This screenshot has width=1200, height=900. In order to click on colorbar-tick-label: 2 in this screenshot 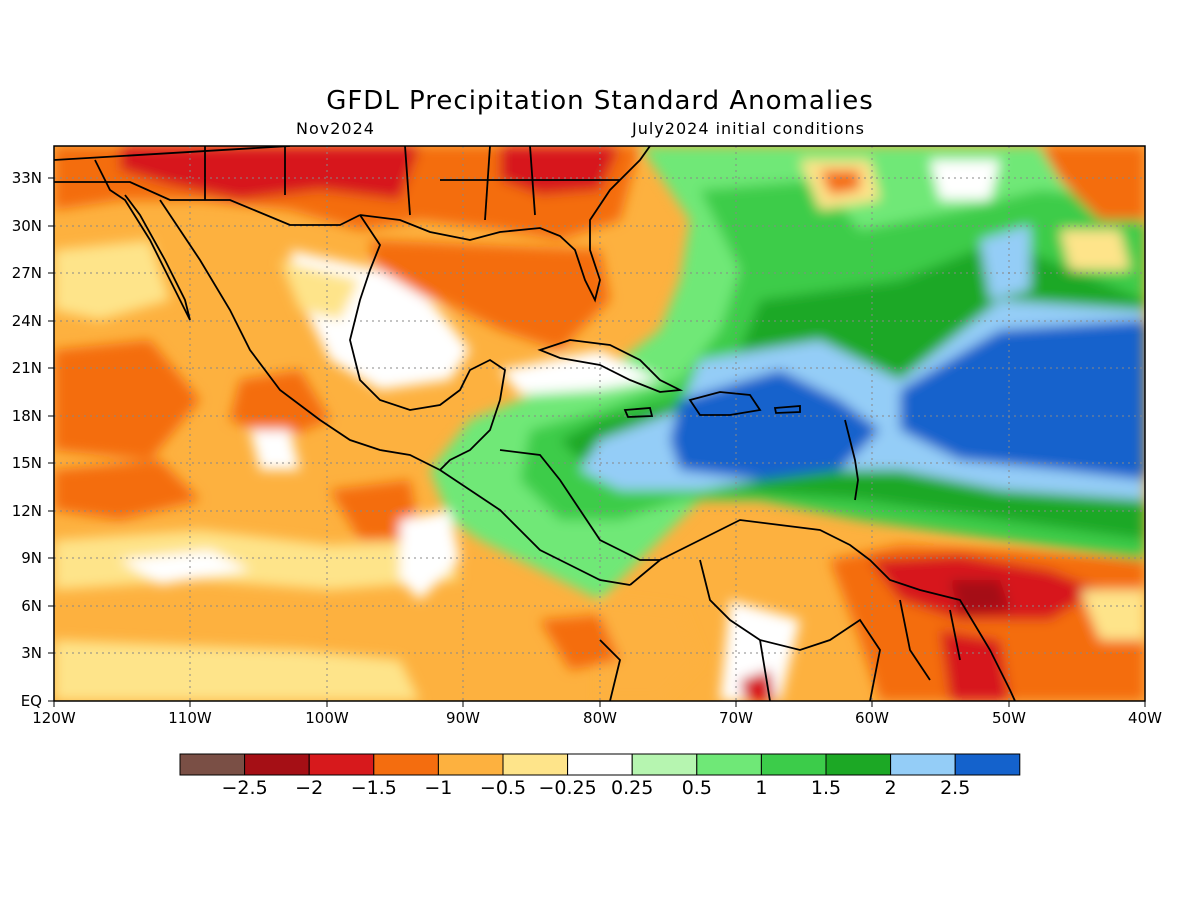, I will do `click(890, 788)`.